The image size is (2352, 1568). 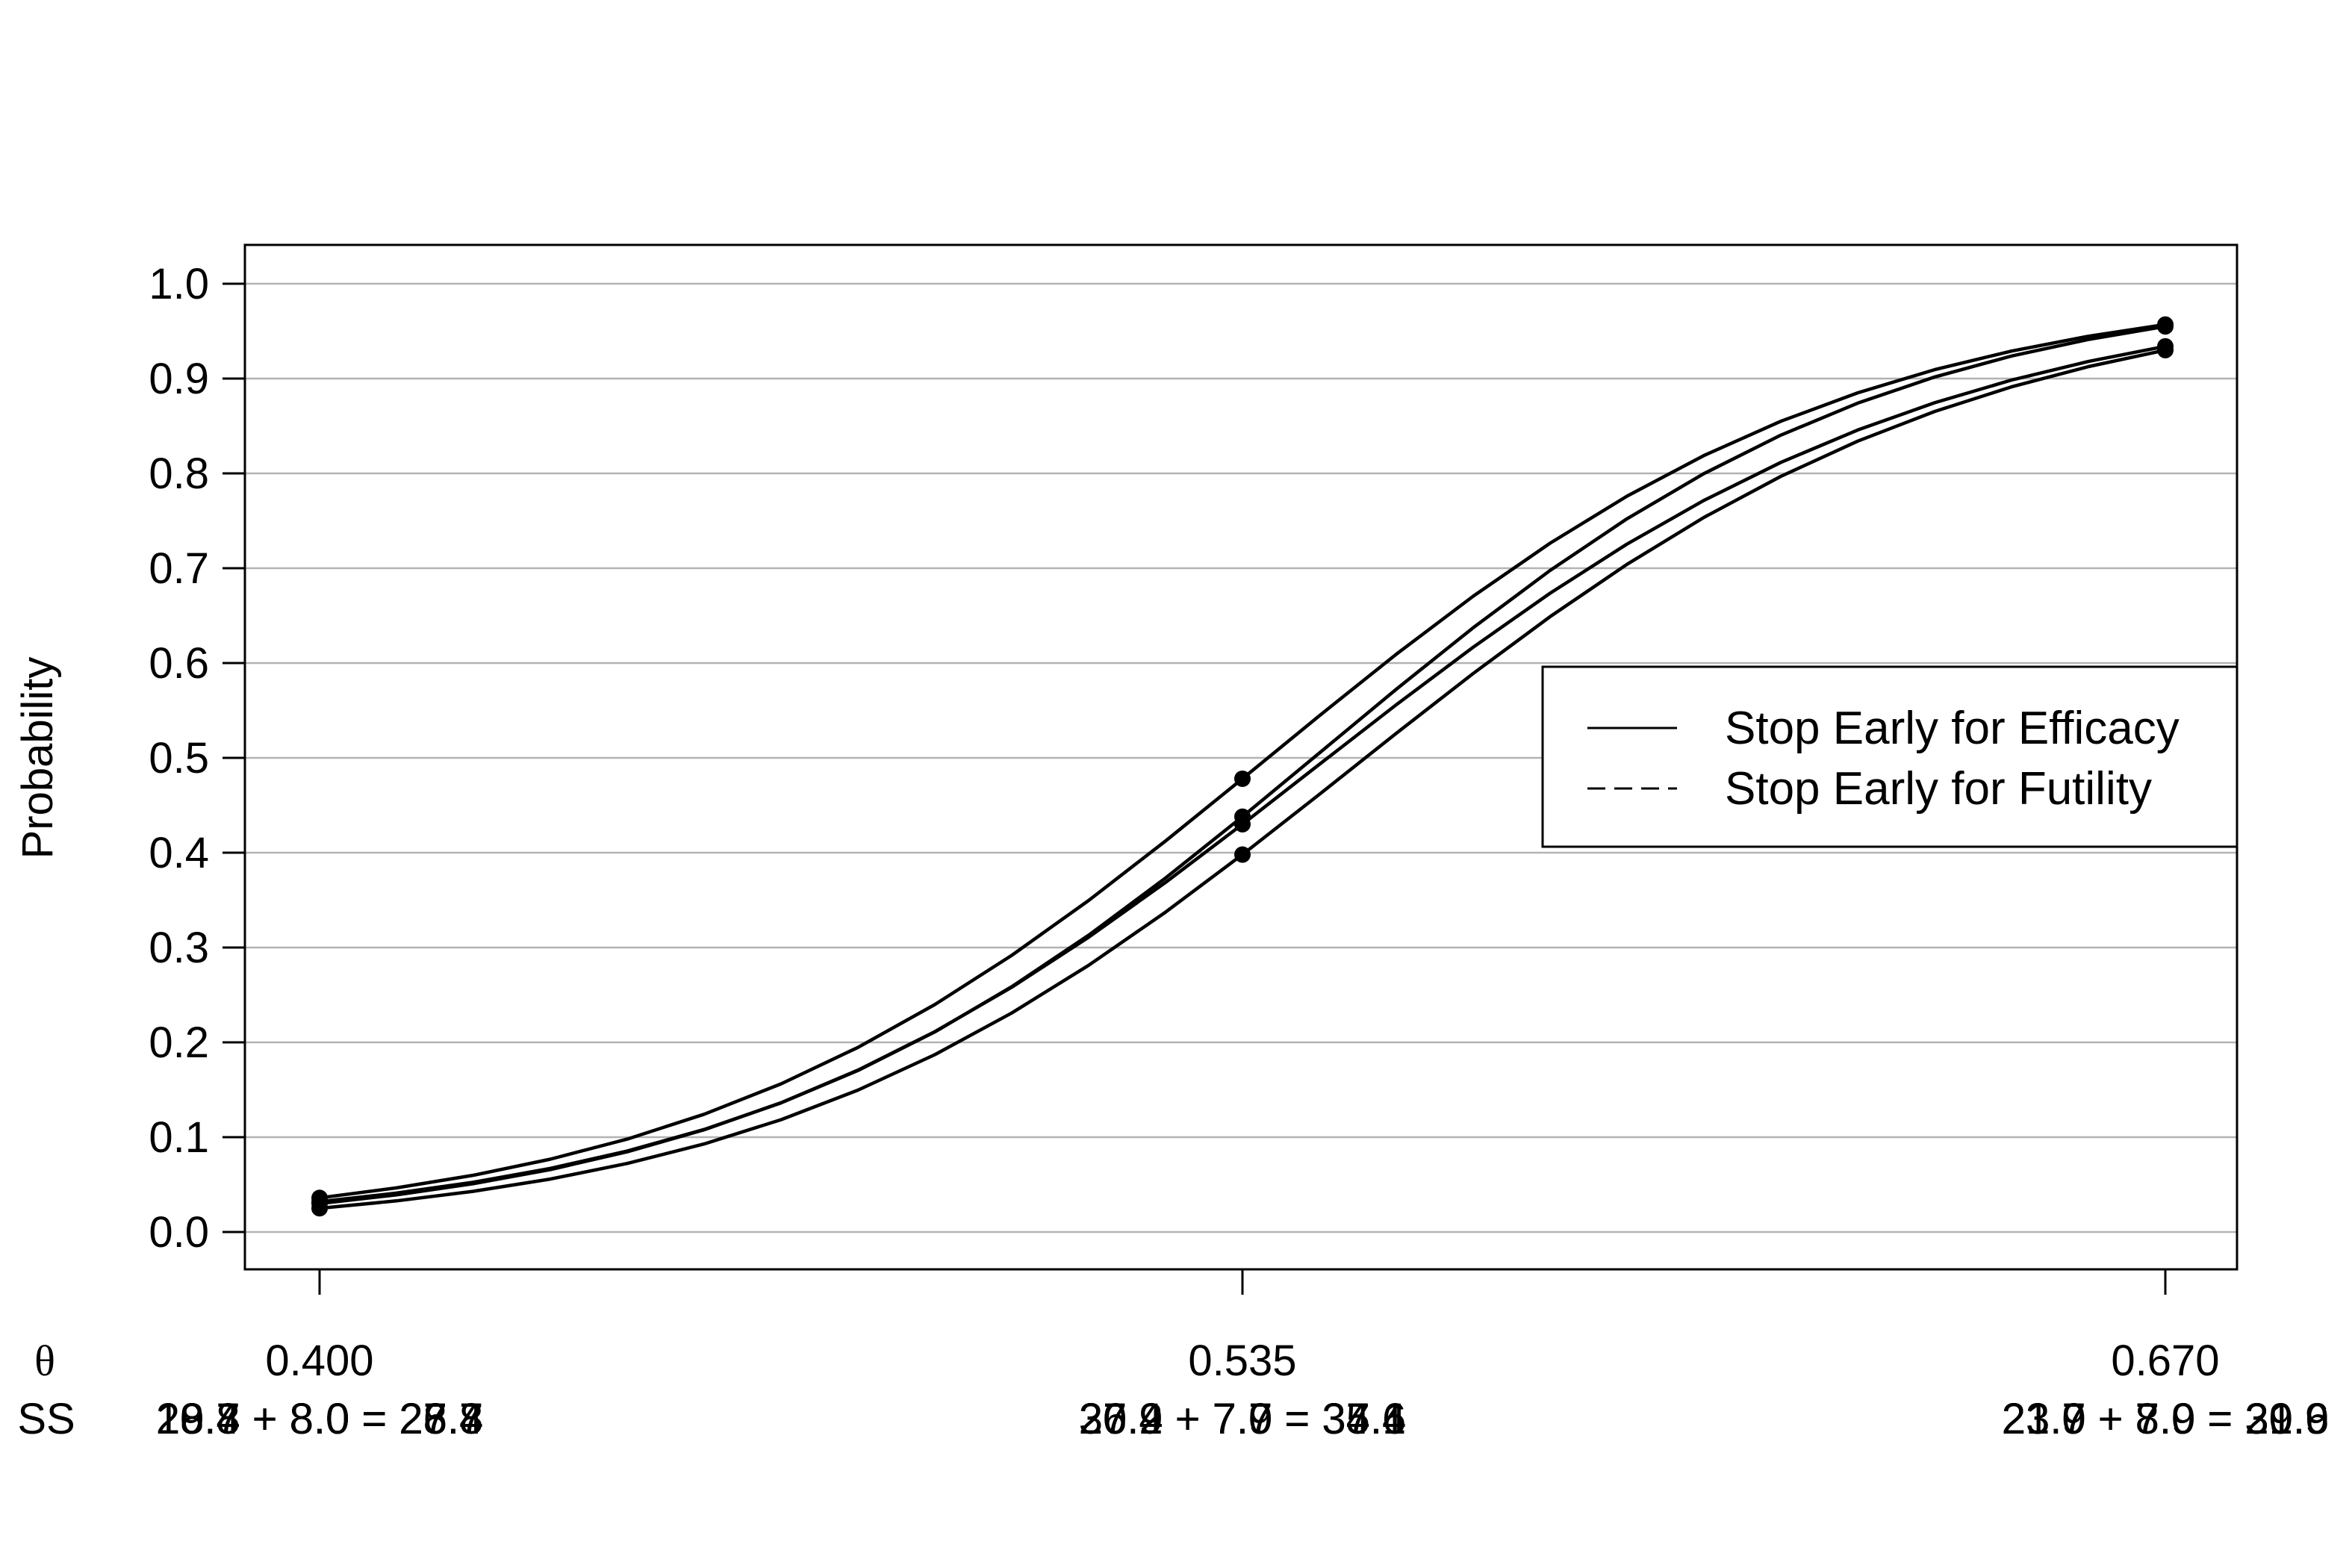 I want to click on ss-label: 23.0 + 7.9 = 30.9, so click(x=2166, y=1419).